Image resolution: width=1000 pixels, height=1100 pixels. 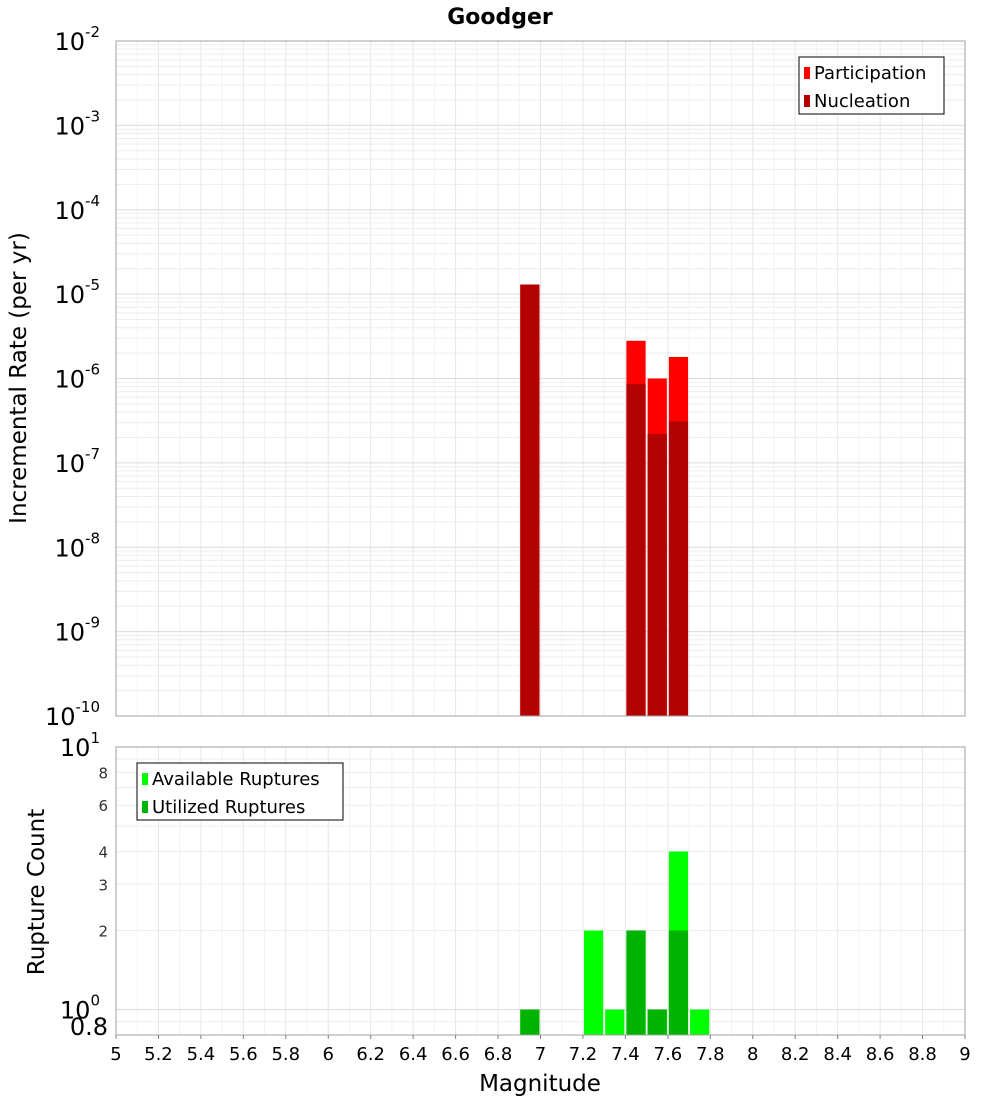 What do you see at coordinates (103, 773) in the screenshot?
I see `y-minor-tick-label: 8` at bounding box center [103, 773].